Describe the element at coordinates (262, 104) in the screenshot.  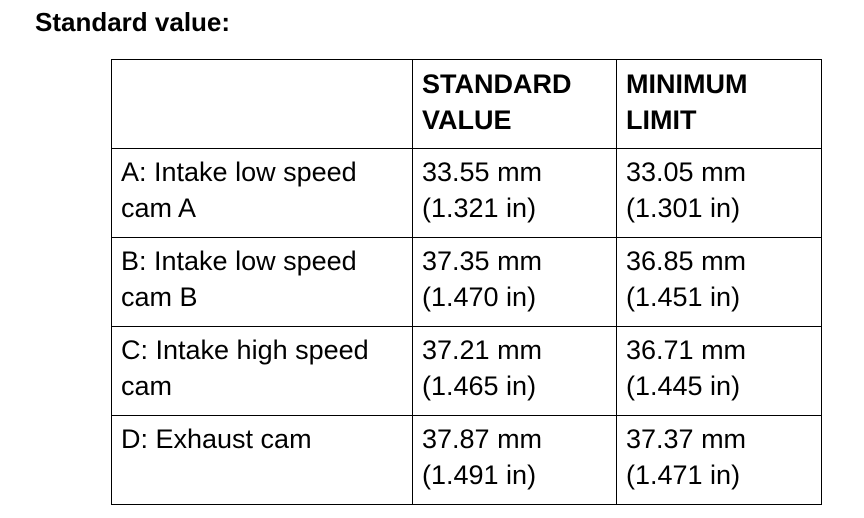
I see `header-cell` at that location.